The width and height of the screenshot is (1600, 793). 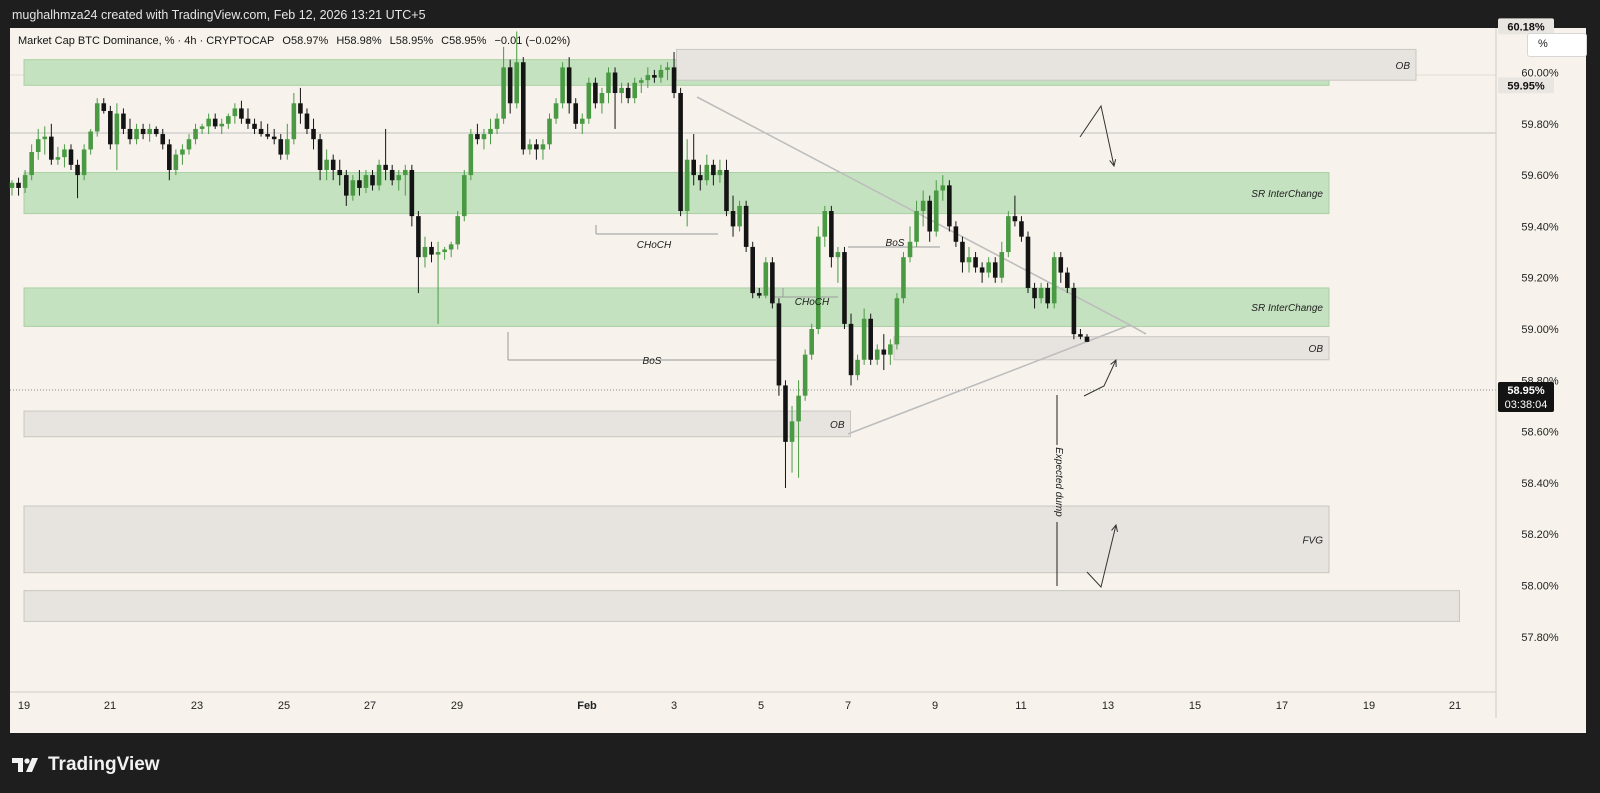 I want to click on x-tick-label: 17, so click(x=1282, y=706).